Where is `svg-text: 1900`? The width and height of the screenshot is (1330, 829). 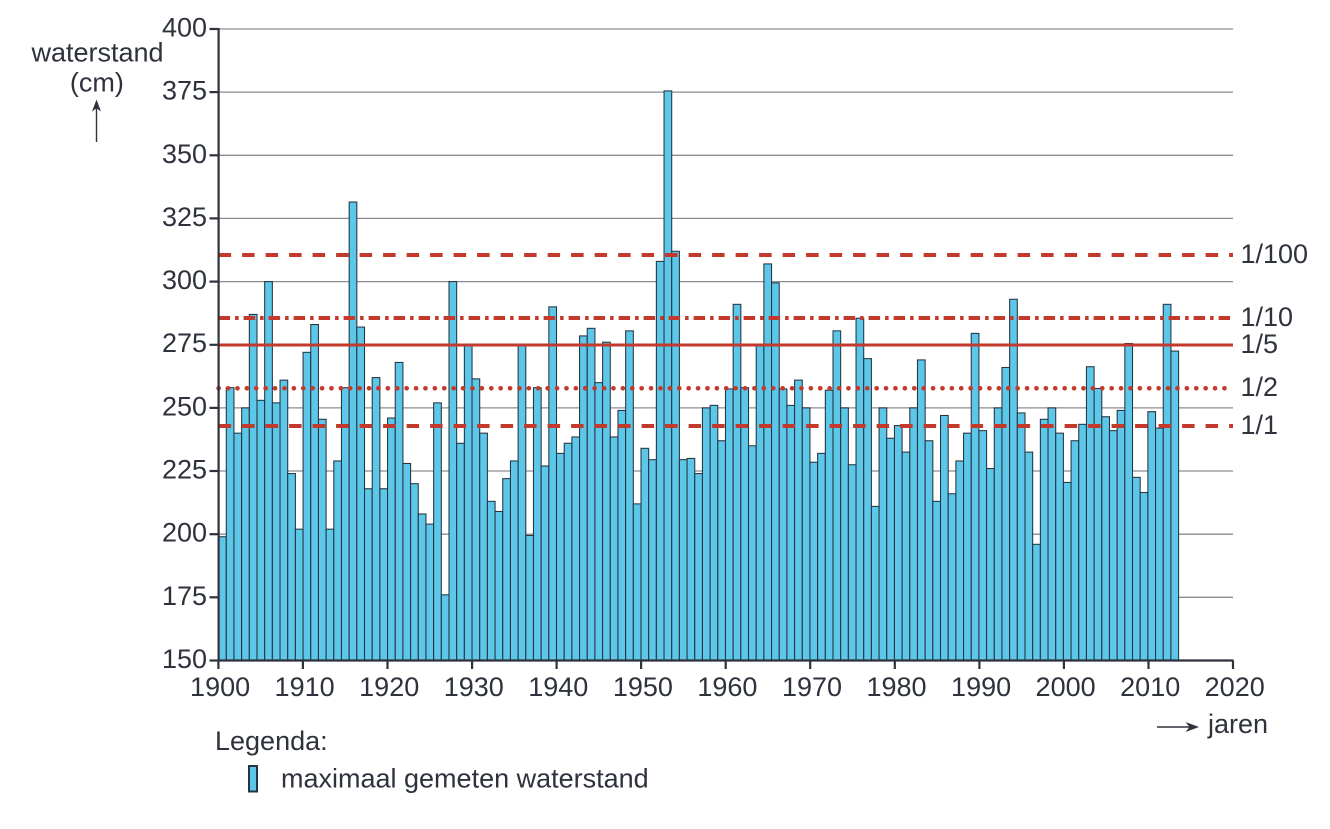 svg-text: 1900 is located at coordinates (220, 687).